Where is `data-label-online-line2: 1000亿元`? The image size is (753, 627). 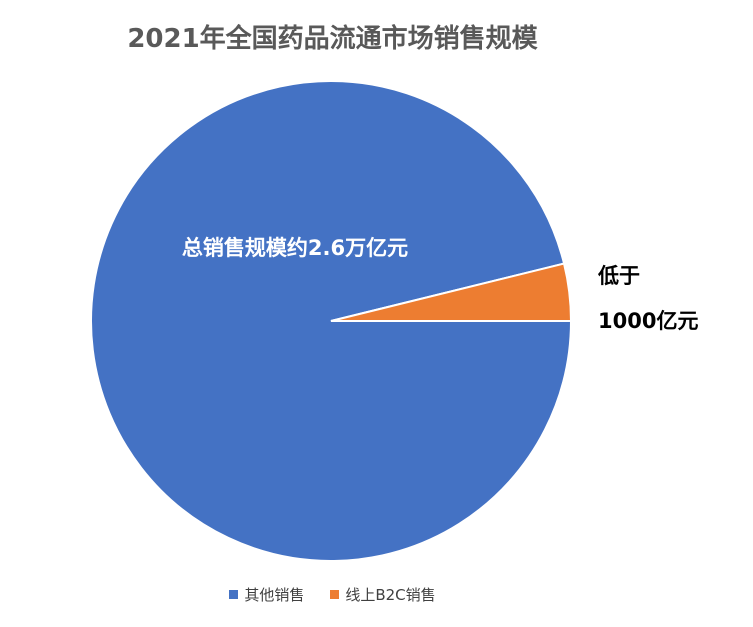
data-label-online-line2: 1000亿元 is located at coordinates (648, 321).